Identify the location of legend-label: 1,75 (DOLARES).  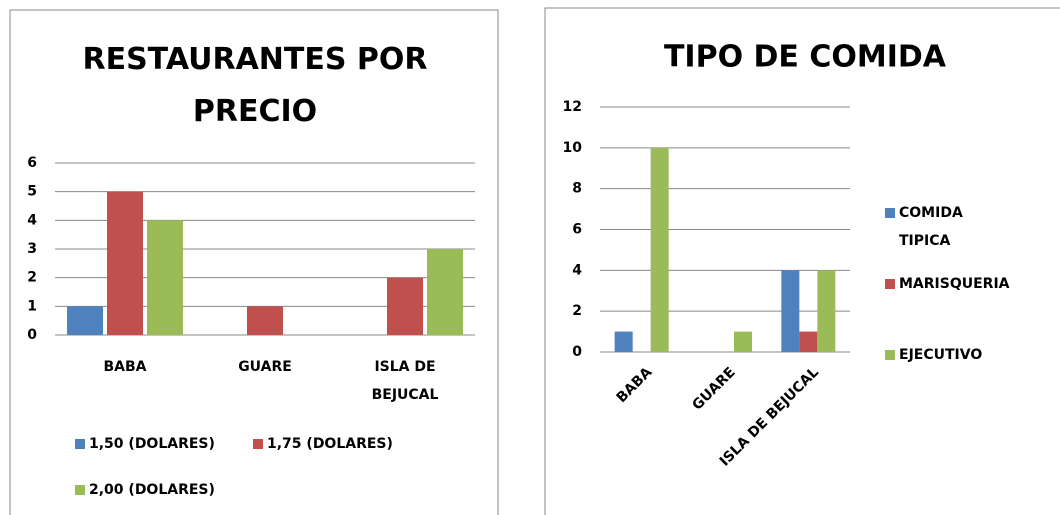
(330, 444).